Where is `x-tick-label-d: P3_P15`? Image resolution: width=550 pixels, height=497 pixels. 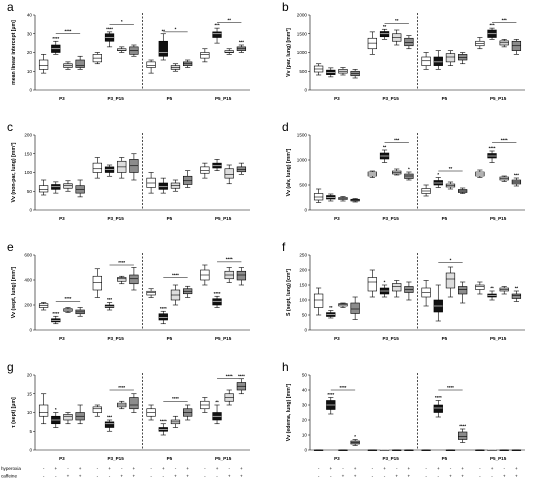 x-tick-label-d: P3_P15 is located at coordinates (390, 218).